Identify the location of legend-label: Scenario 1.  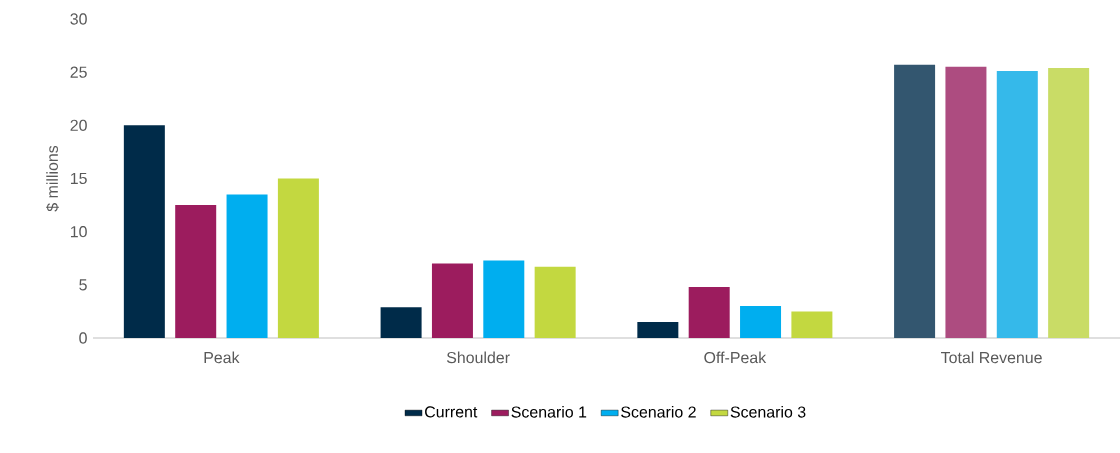
(549, 411).